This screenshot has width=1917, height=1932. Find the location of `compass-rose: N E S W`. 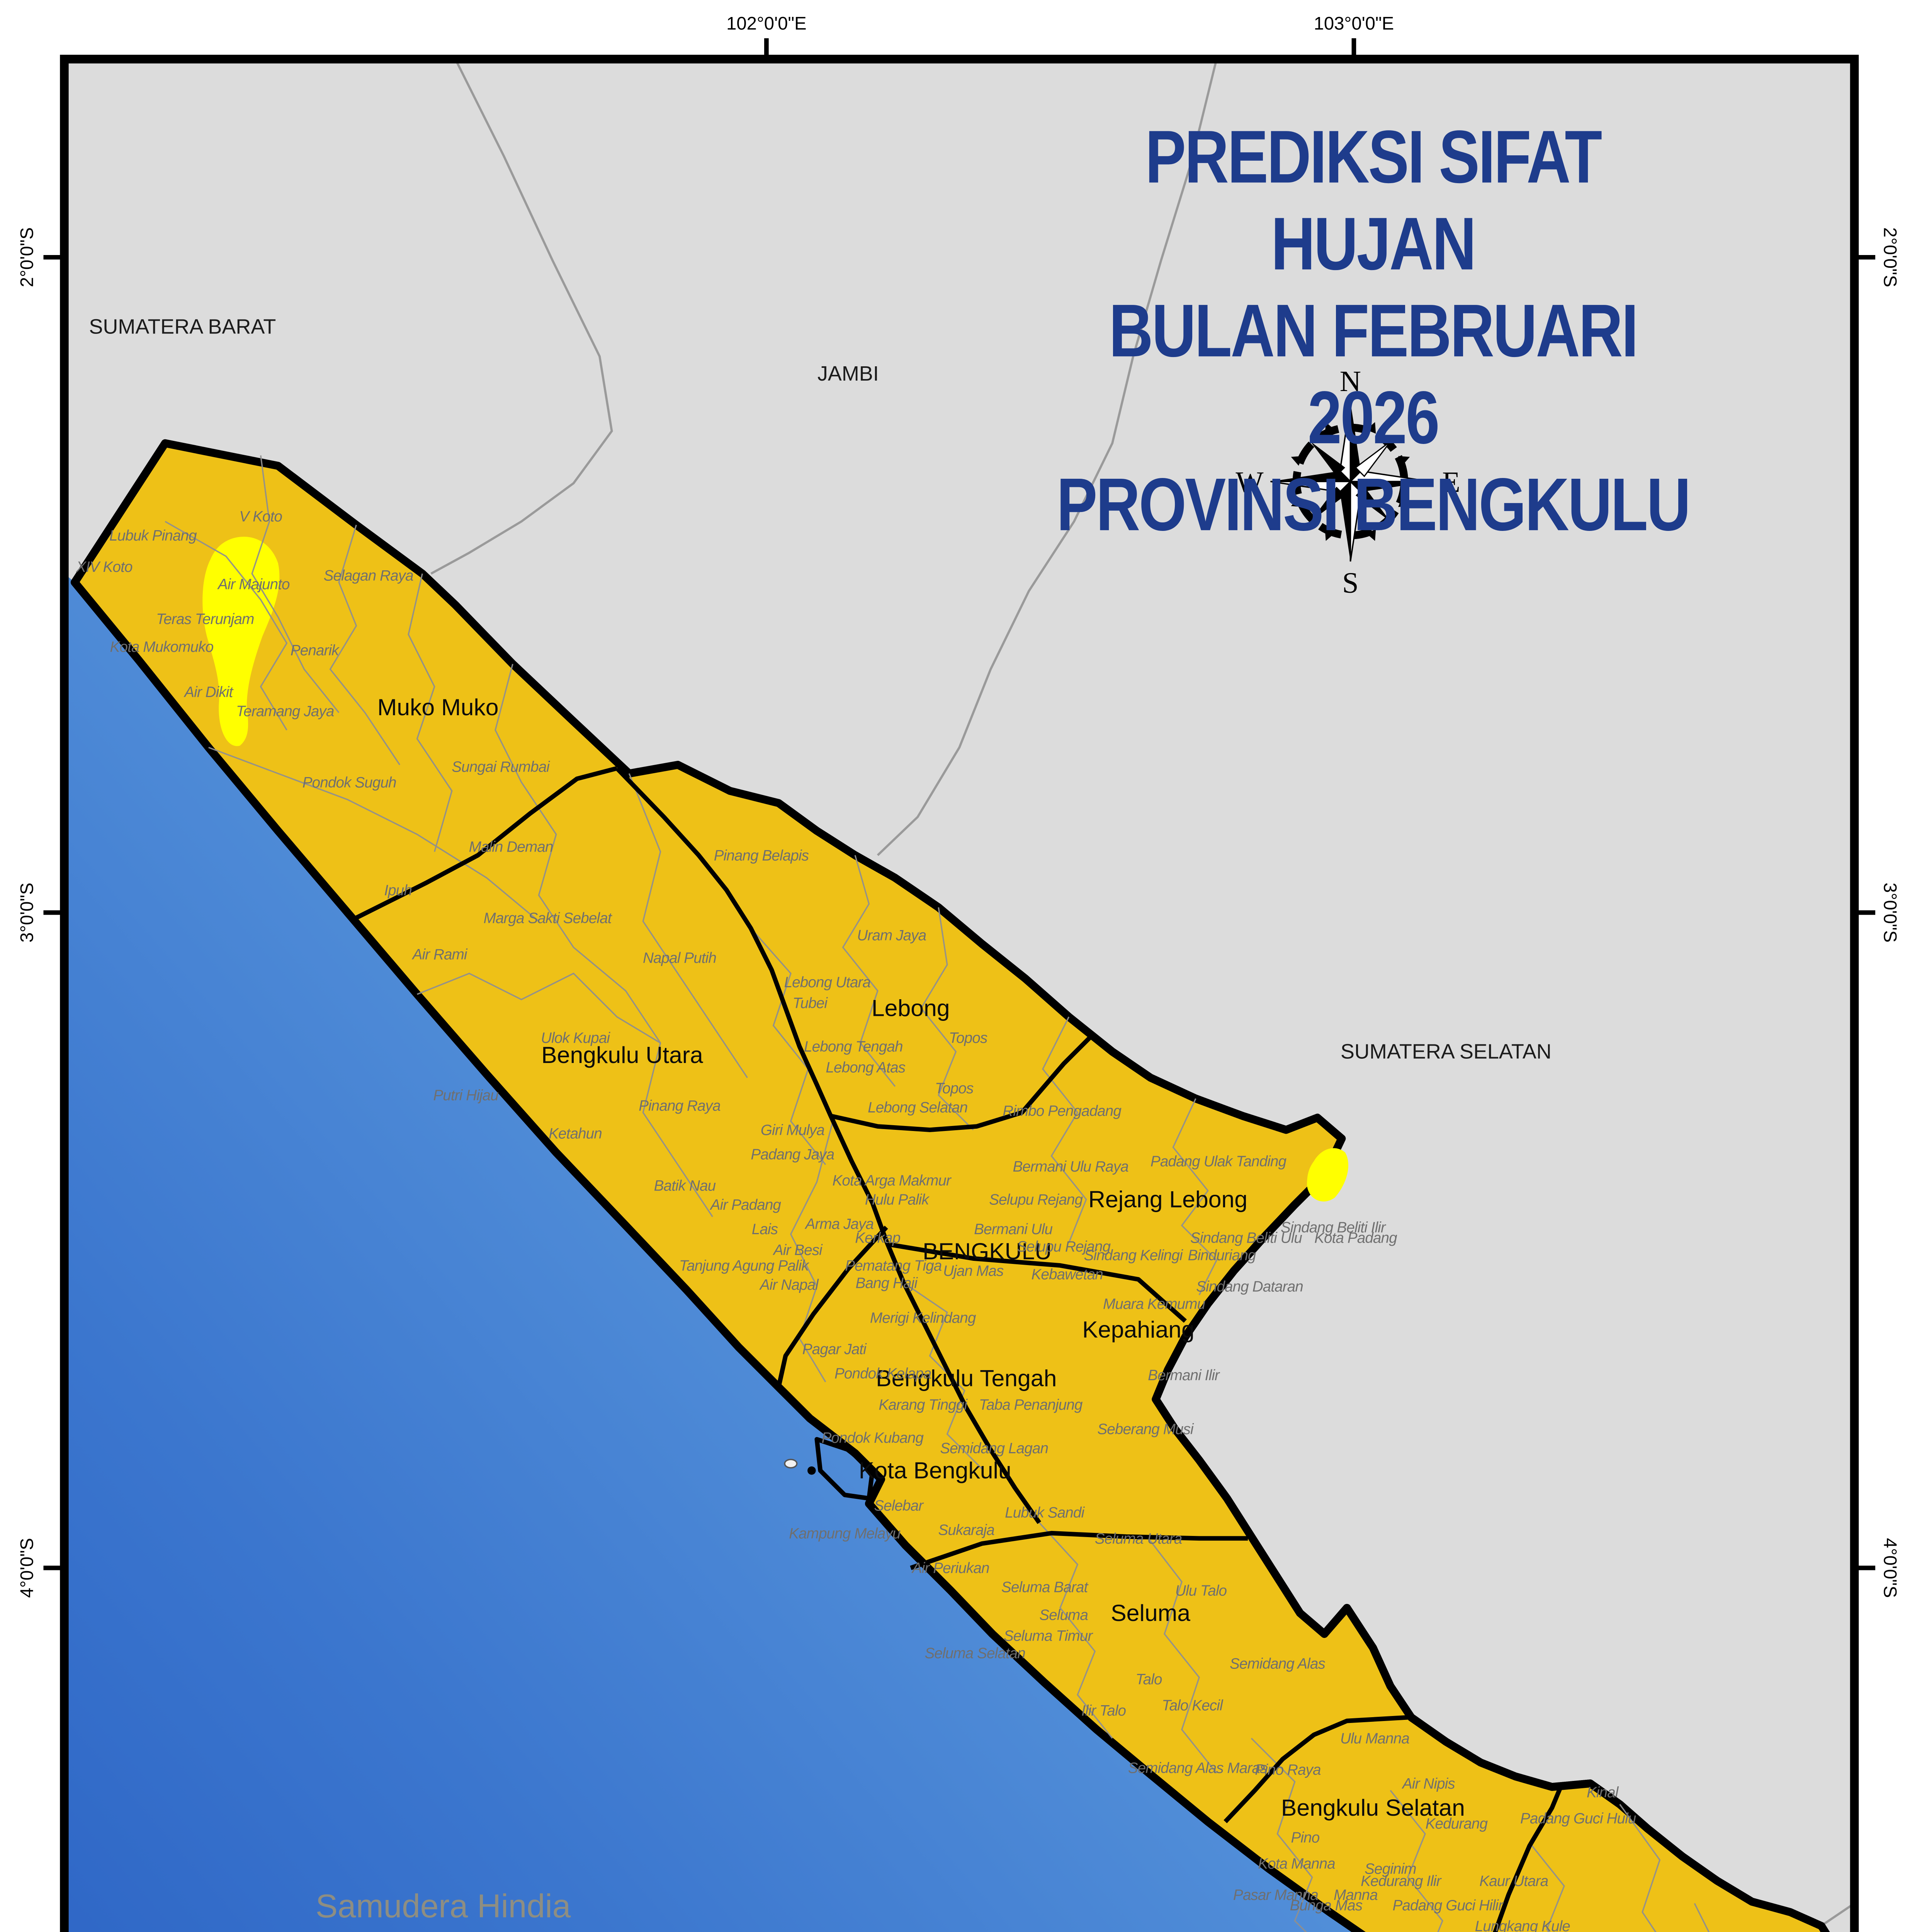

compass-rose: N E S W is located at coordinates (1348, 482).